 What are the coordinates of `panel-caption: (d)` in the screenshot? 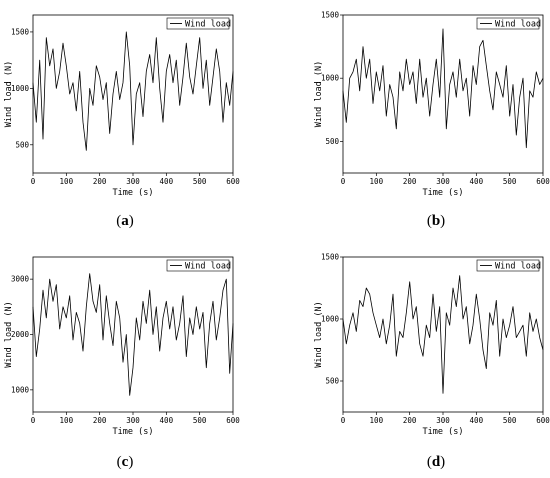 It's located at (436, 462).